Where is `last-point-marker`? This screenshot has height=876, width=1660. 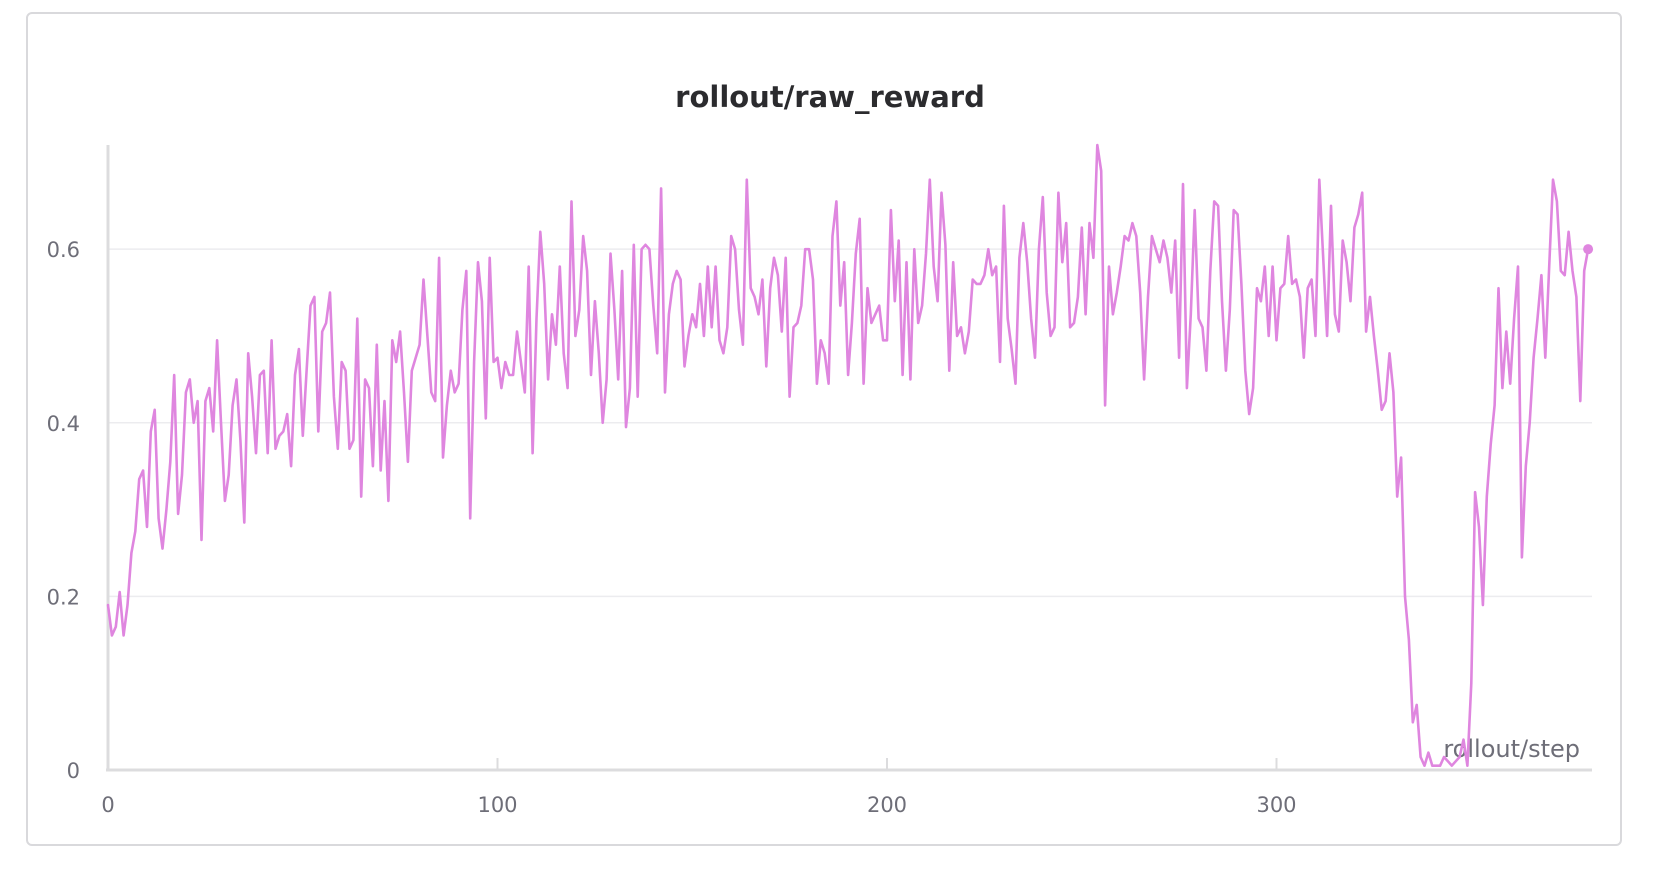 last-point-marker is located at coordinates (1588, 249).